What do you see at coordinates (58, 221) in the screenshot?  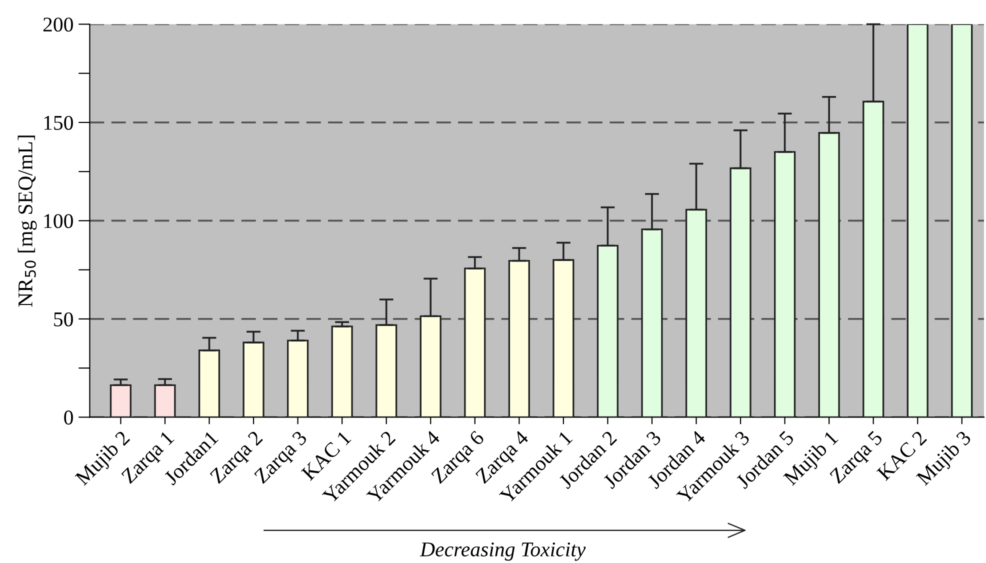 I see `y-tick-label: 100` at bounding box center [58, 221].